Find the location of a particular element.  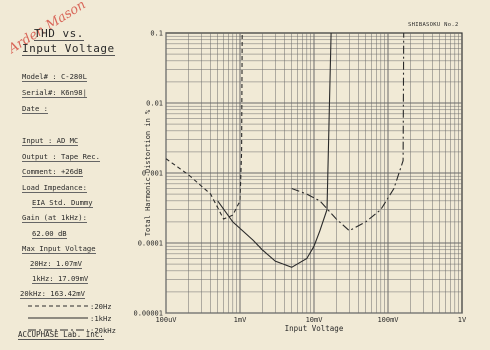

y-tick-label: 0.00001 is located at coordinates (148, 314).